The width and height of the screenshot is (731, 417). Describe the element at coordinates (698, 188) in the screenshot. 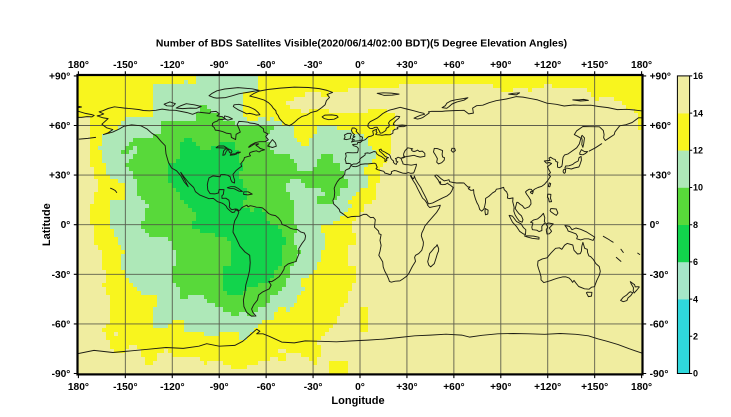

I see `svg-text: 10` at that location.